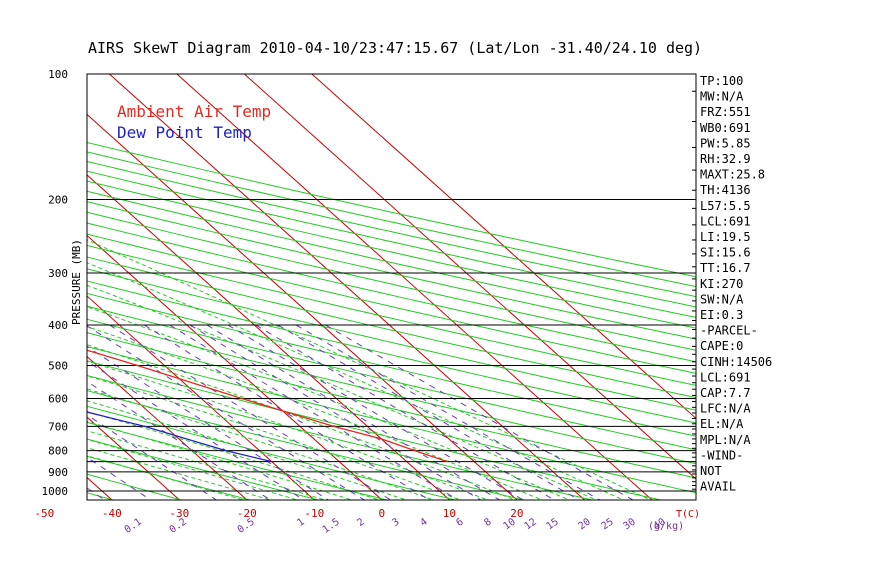 This screenshot has width=870, height=565. I want to click on mixing-ratio-label: 2, so click(360, 522).